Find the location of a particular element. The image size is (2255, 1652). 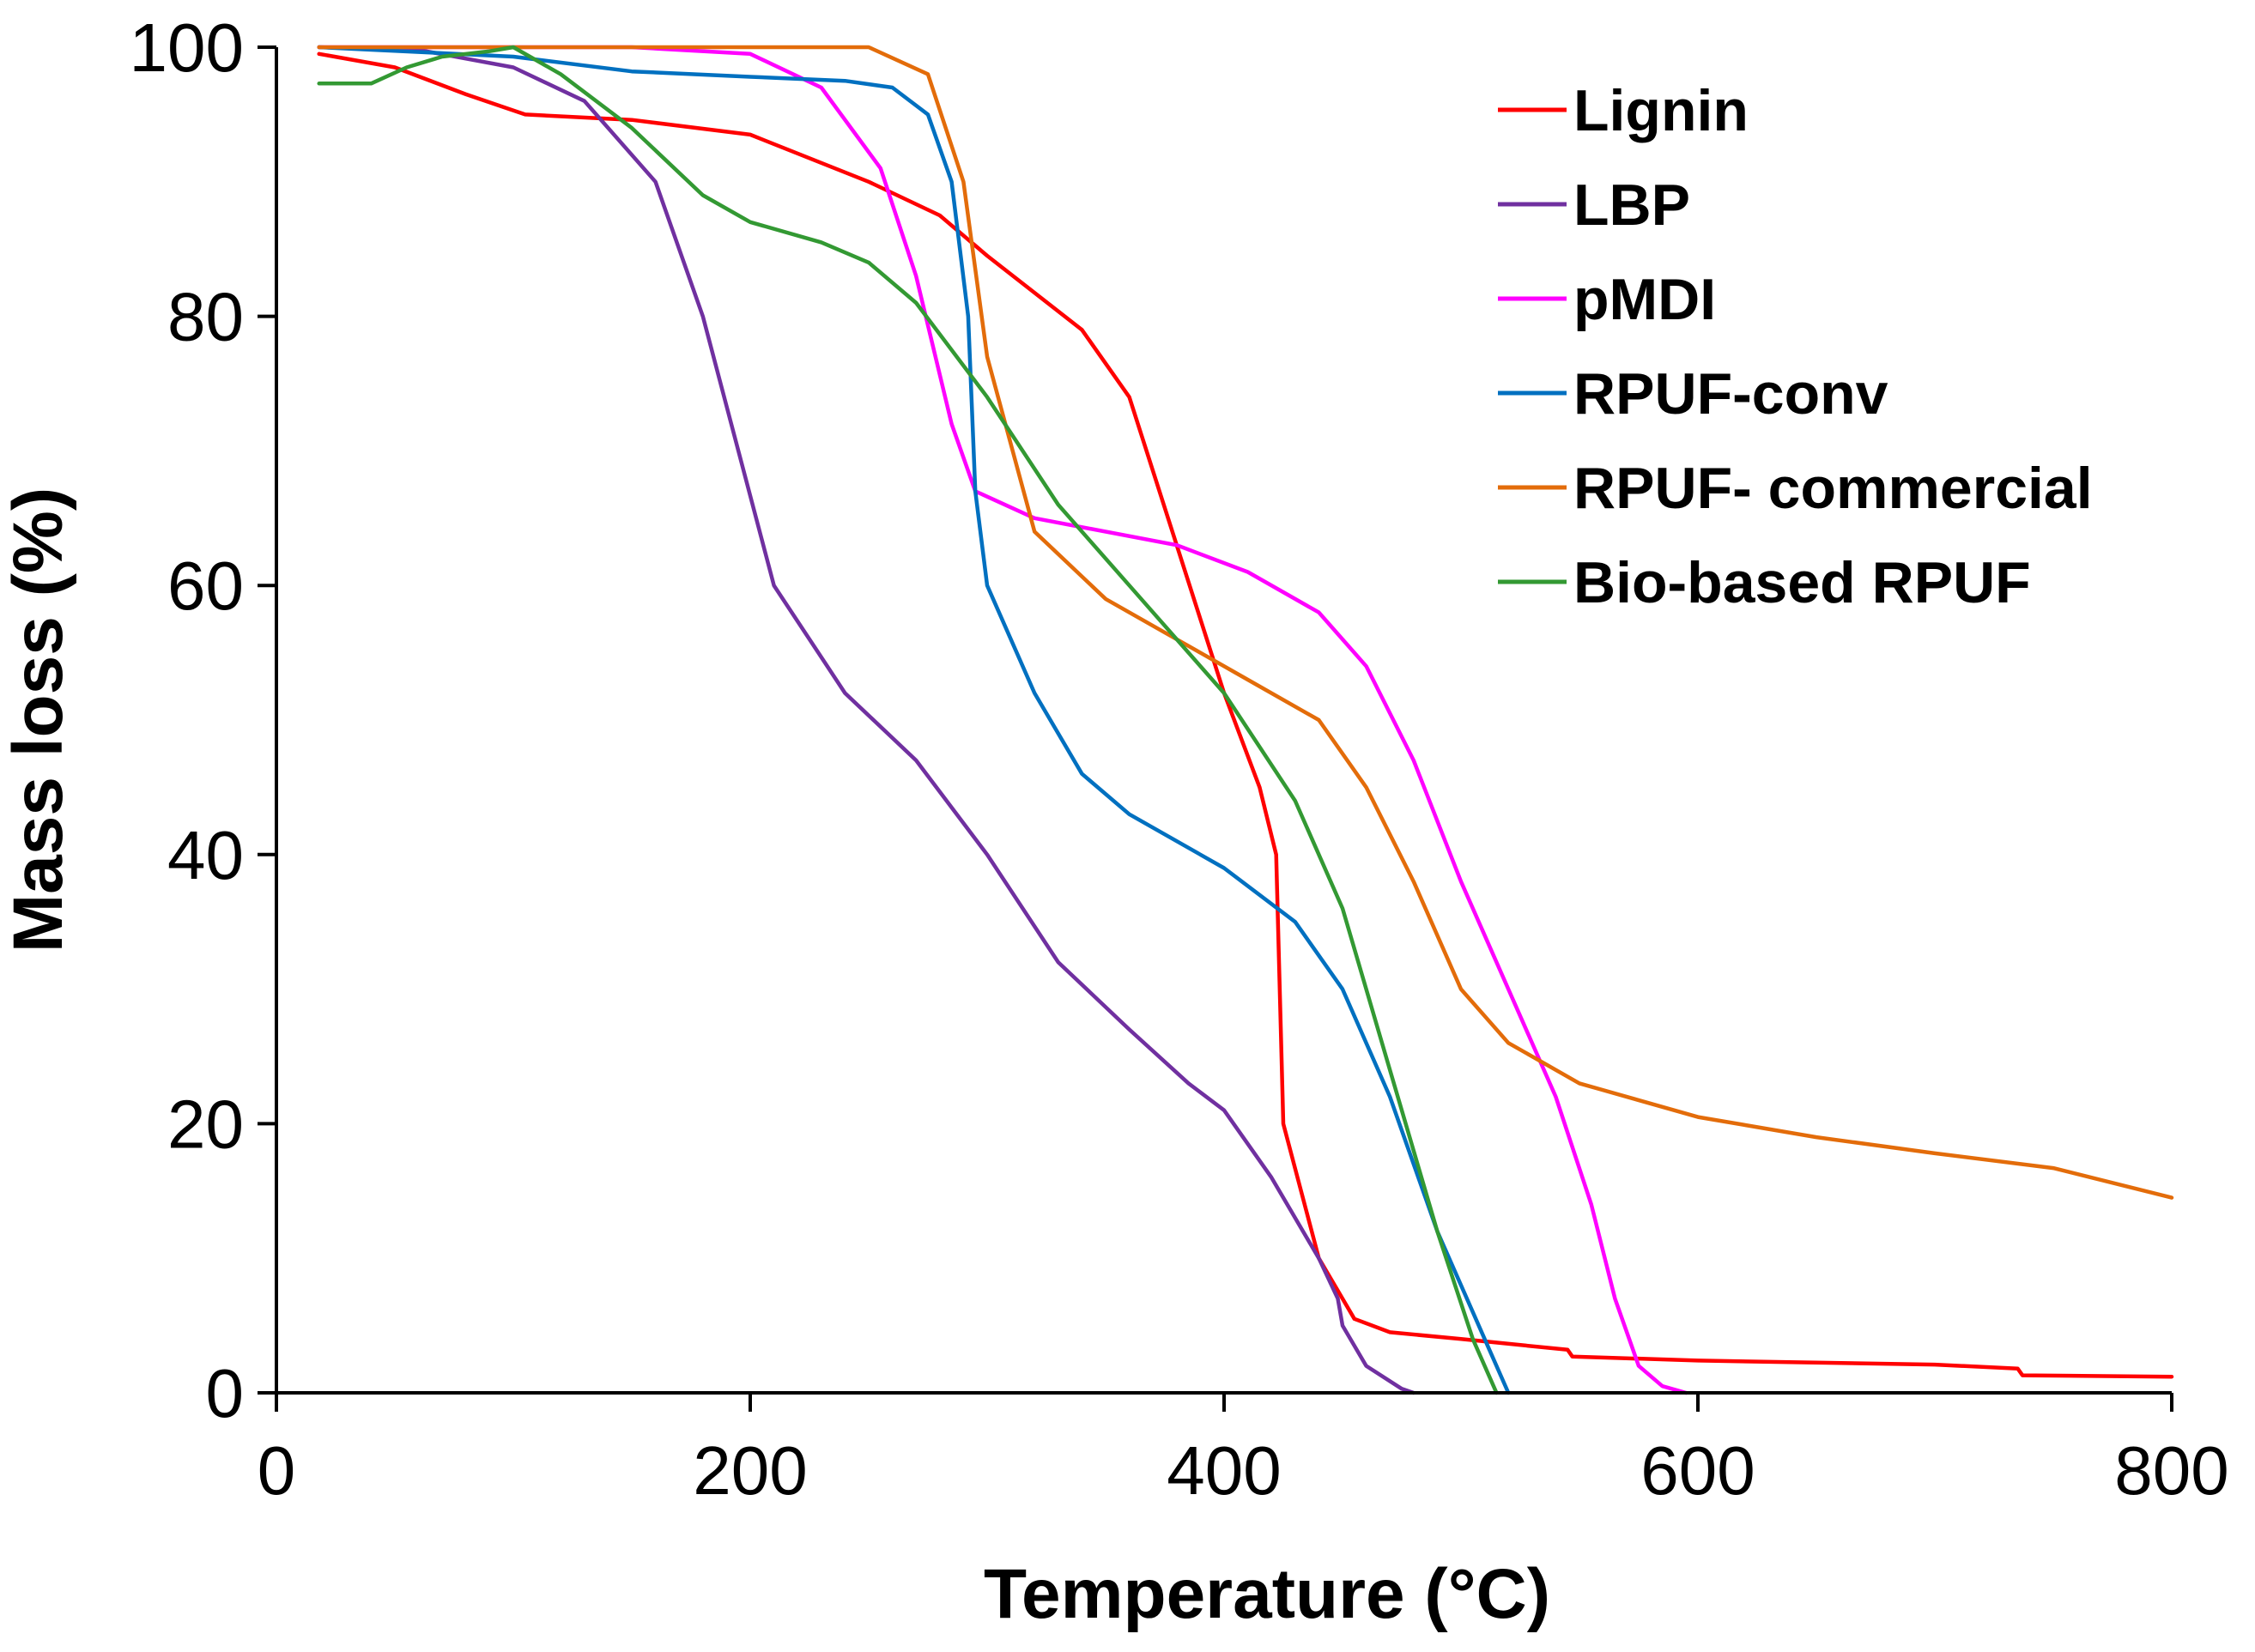

legend-label-bio-based-rpuf: Bio-based RPUF is located at coordinates (1802, 582).